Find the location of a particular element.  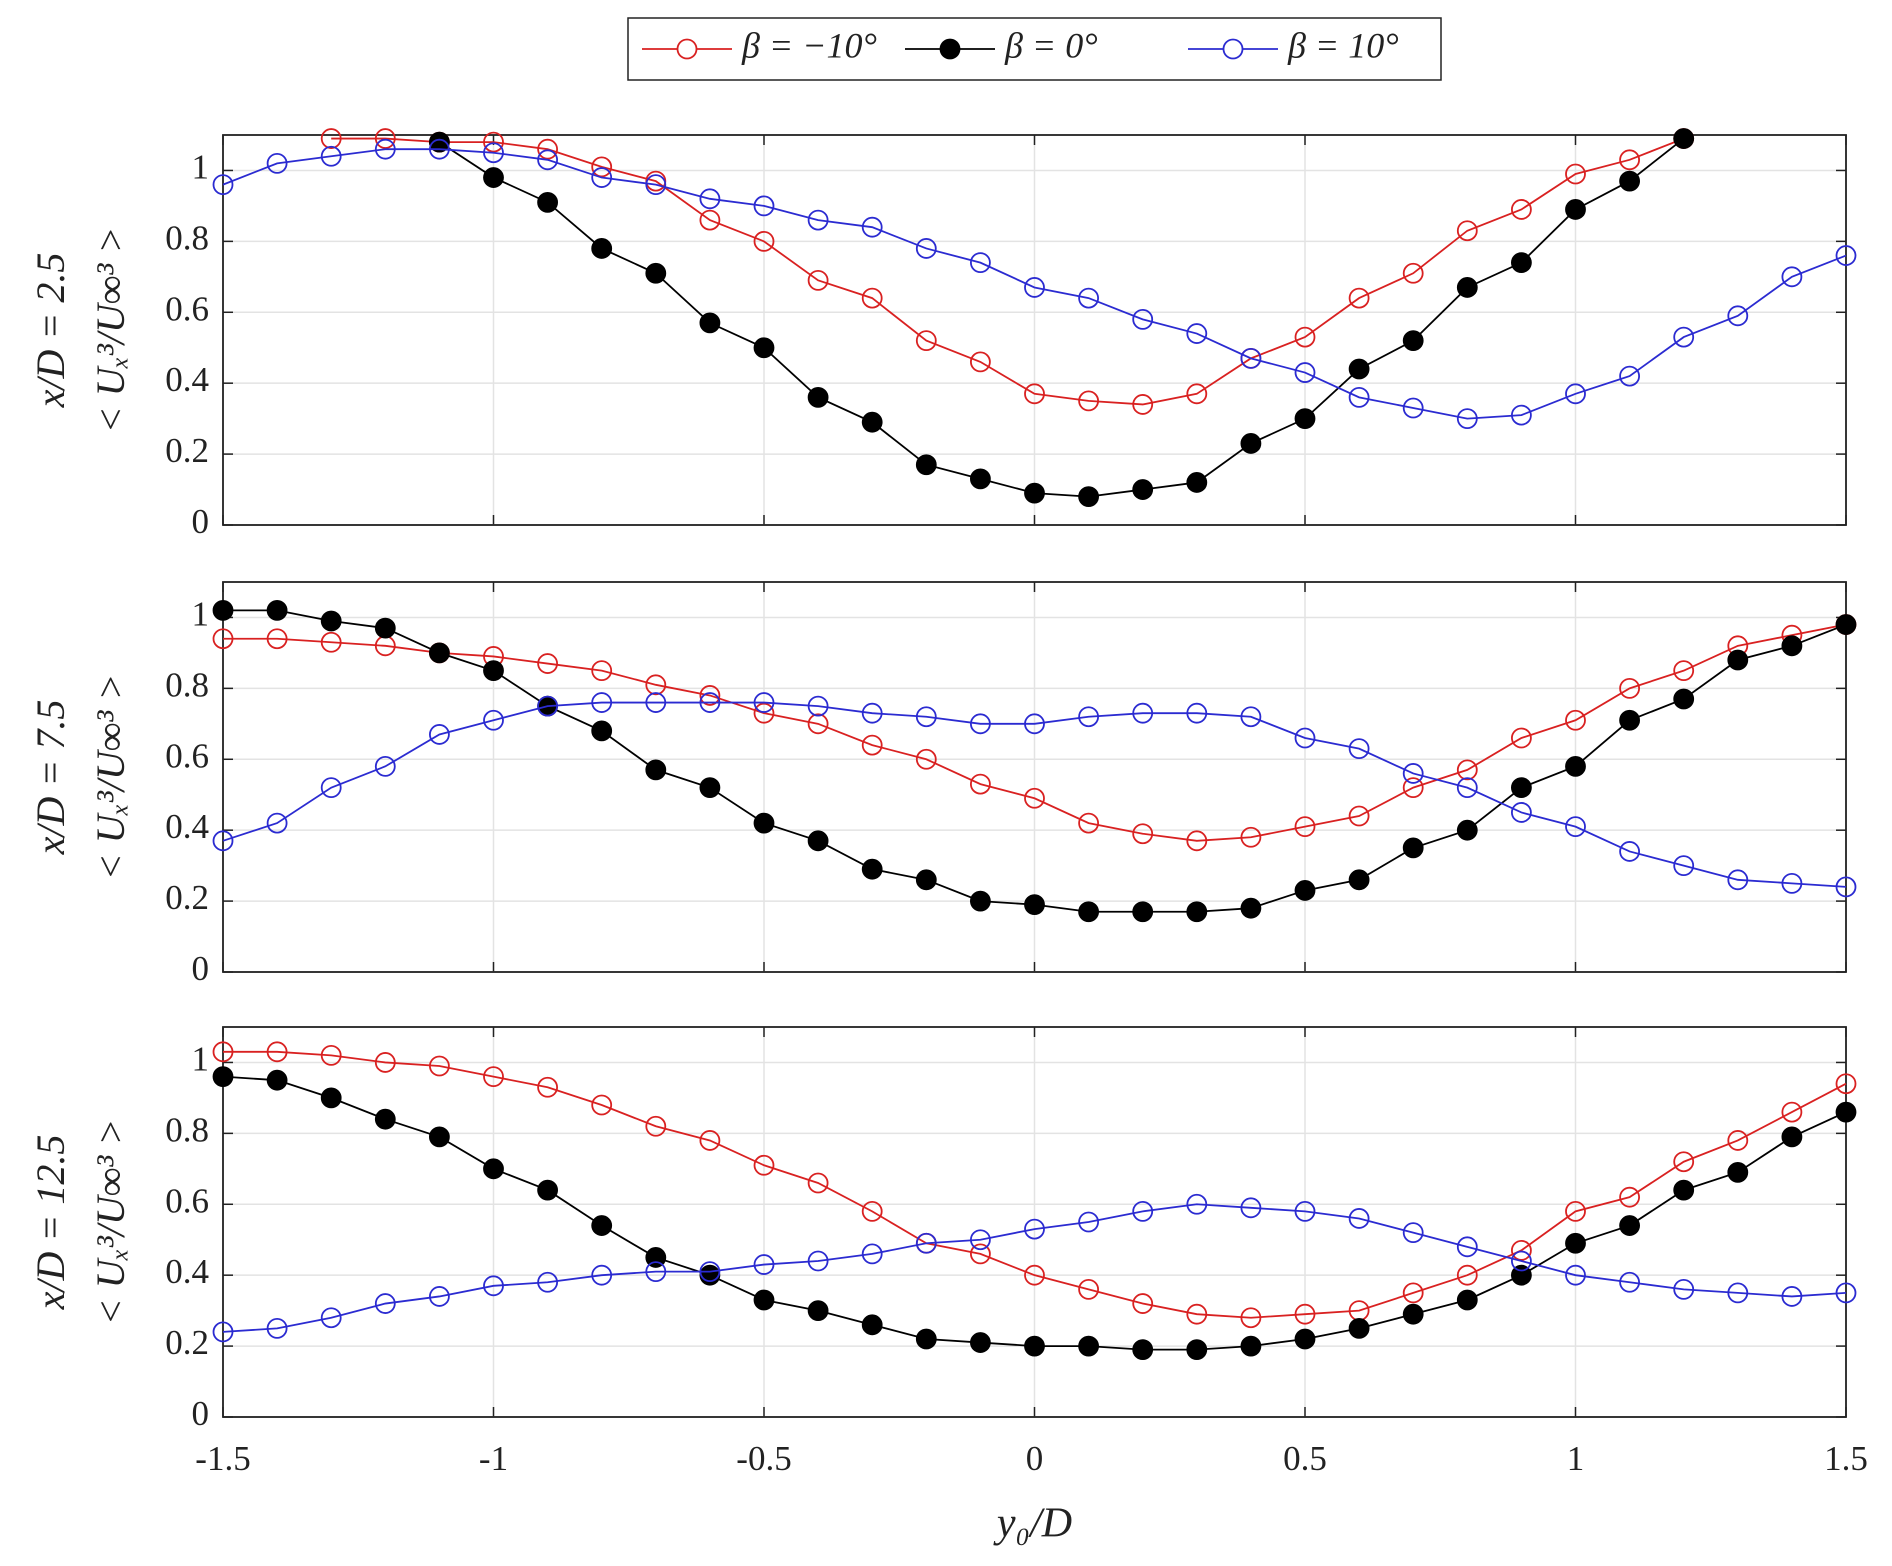

legend-marker is located at coordinates (687, 49).